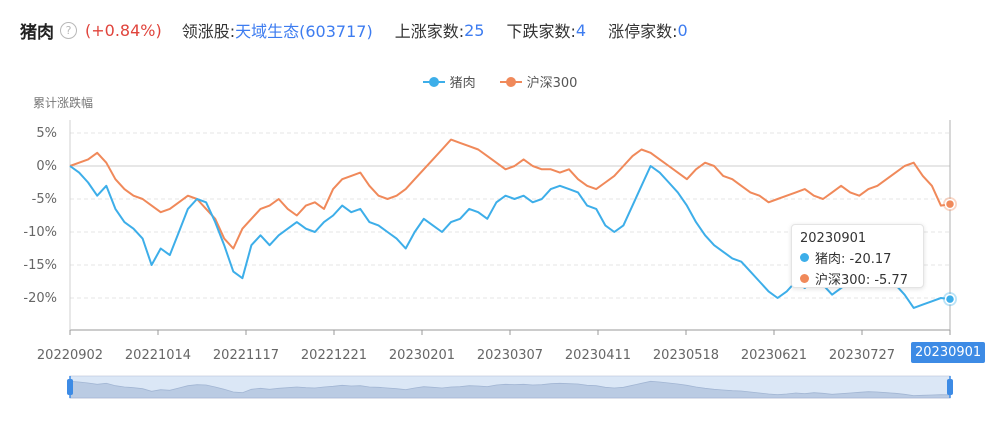  Describe the element at coordinates (40, 265) in the screenshot. I see `y-tick-label: -15%` at that location.